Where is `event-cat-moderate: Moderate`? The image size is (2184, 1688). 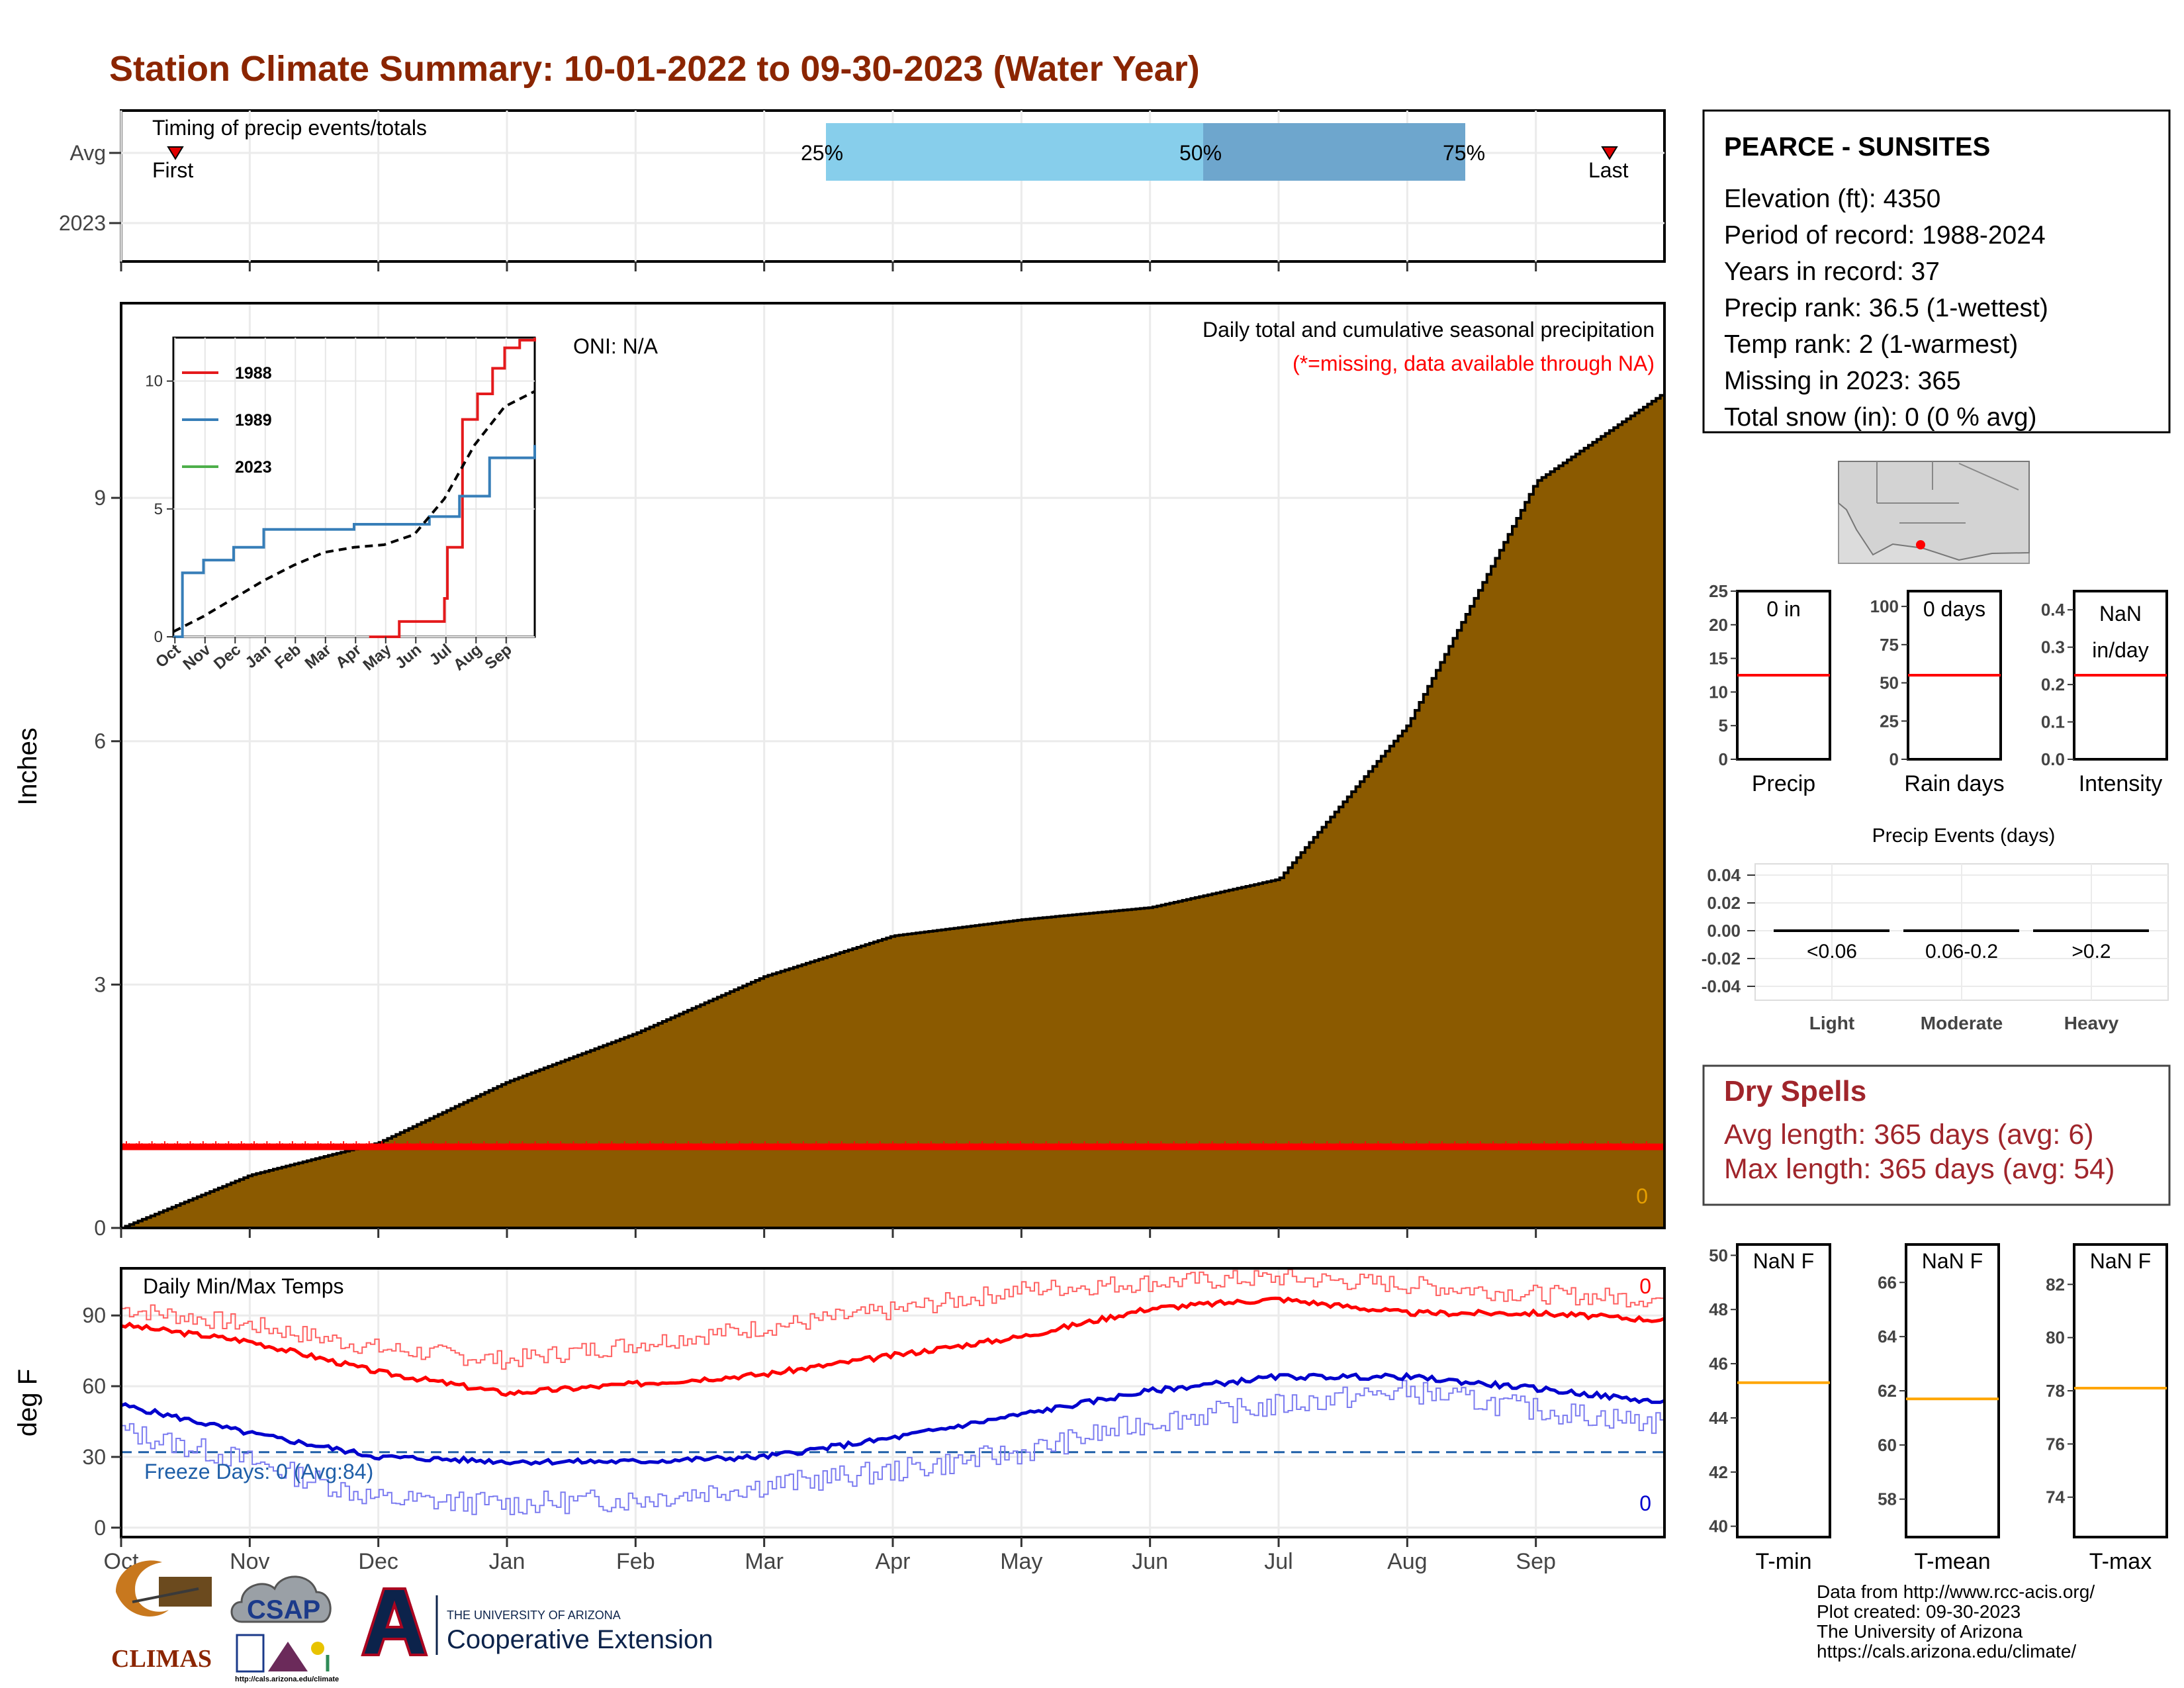
event-cat-moderate: Moderate is located at coordinates (1962, 1023).